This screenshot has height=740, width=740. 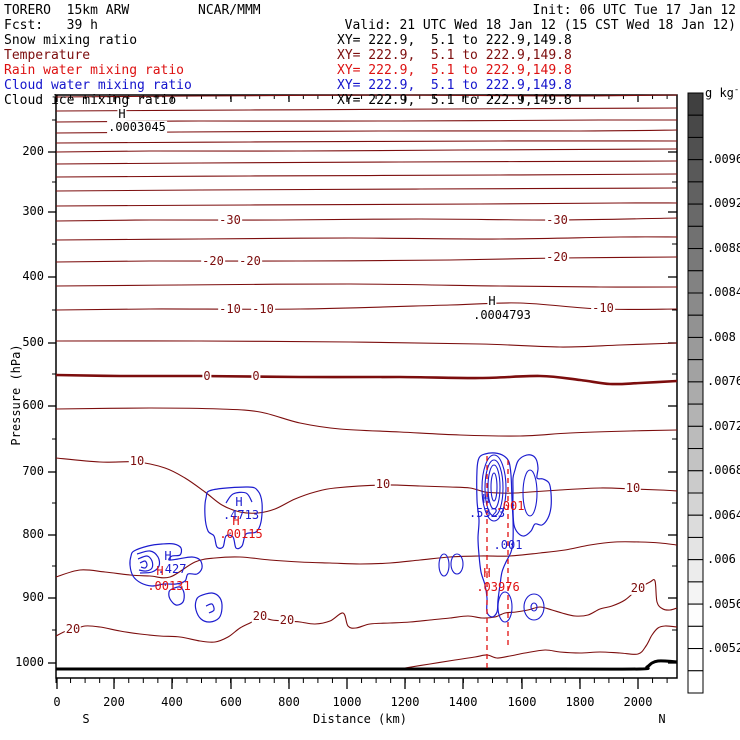 What do you see at coordinates (723, 292) in the screenshot?
I see `colorbar-tick-label: .0084` at bounding box center [723, 292].